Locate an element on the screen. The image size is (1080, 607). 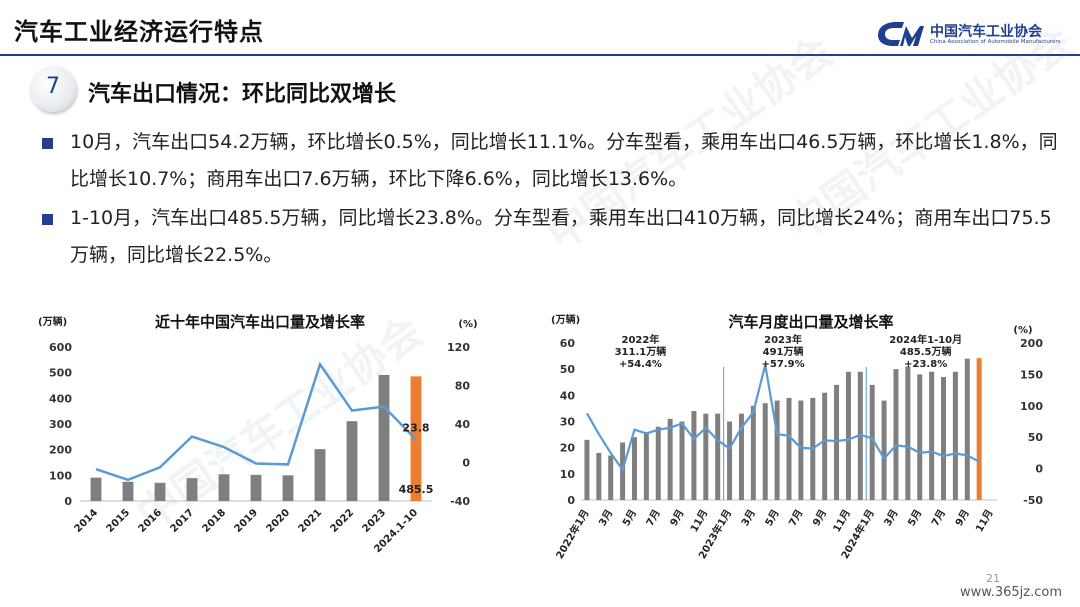
y-tick-label-left: 200 is located at coordinates (60, 450).